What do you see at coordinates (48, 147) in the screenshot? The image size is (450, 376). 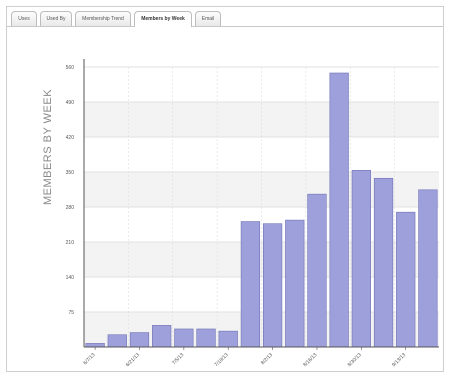 I see `y-axis-title: MEMBERS BY WEEK` at bounding box center [48, 147].